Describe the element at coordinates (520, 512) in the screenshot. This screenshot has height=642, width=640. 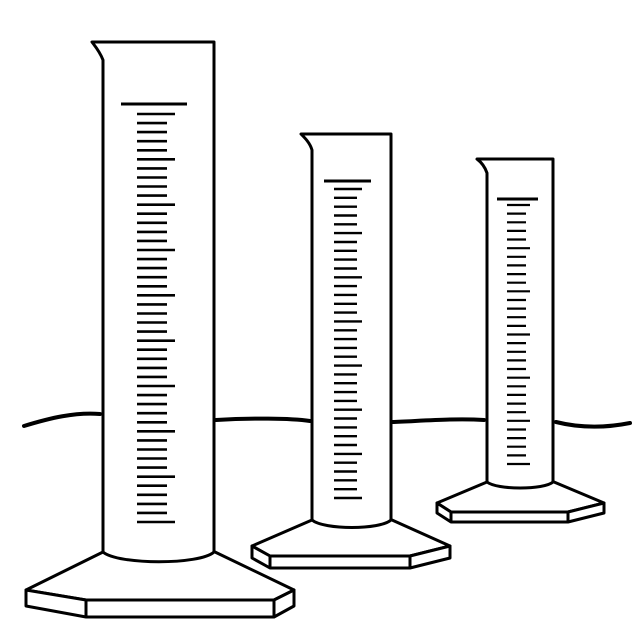
I see `cylinder-small-base-front` at that location.